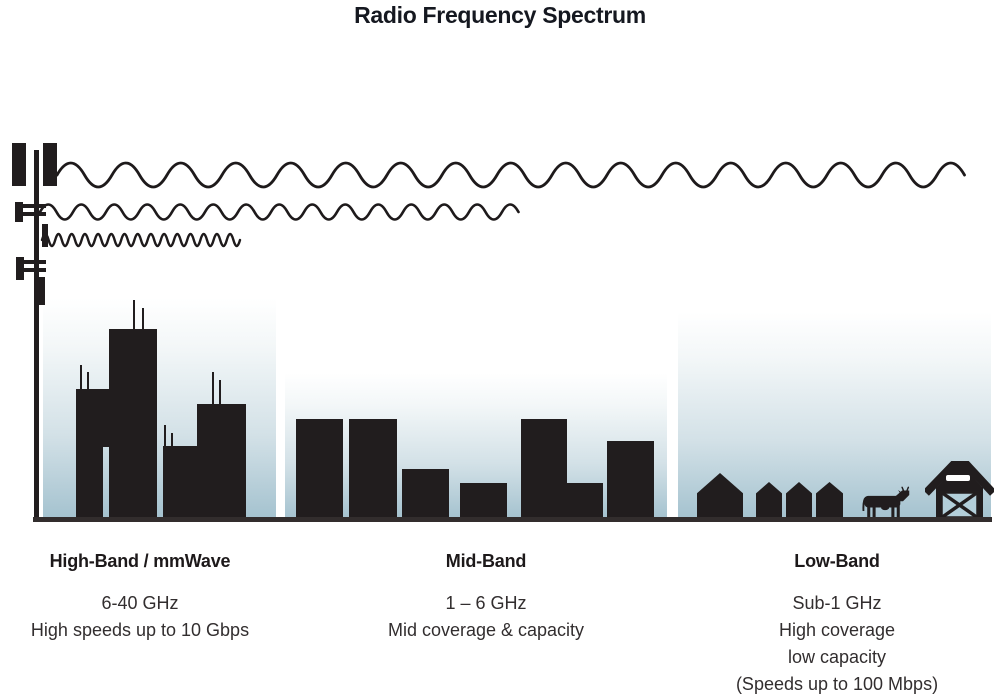 This screenshot has width=1000, height=700. What do you see at coordinates (36, 335) in the screenshot?
I see `tower-pole` at bounding box center [36, 335].